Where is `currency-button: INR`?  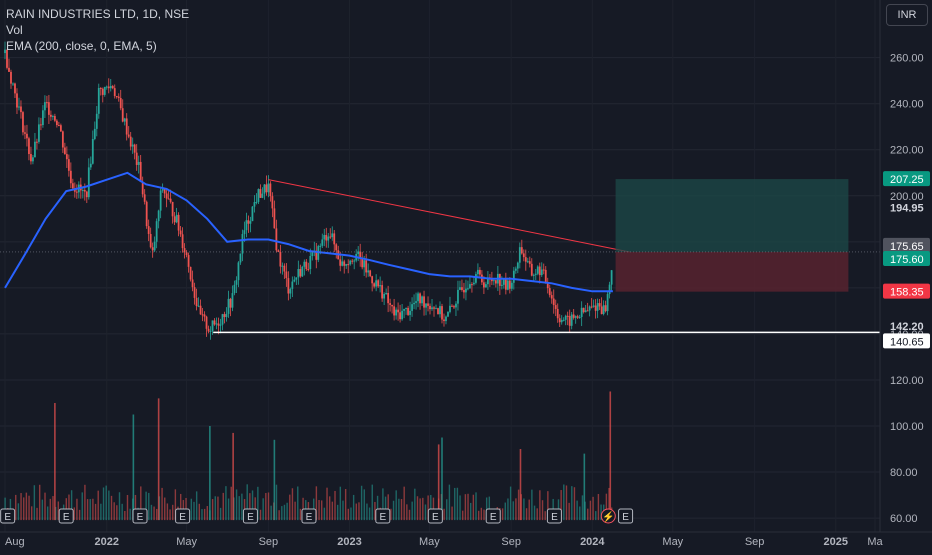 currency-button: INR is located at coordinates (907, 15).